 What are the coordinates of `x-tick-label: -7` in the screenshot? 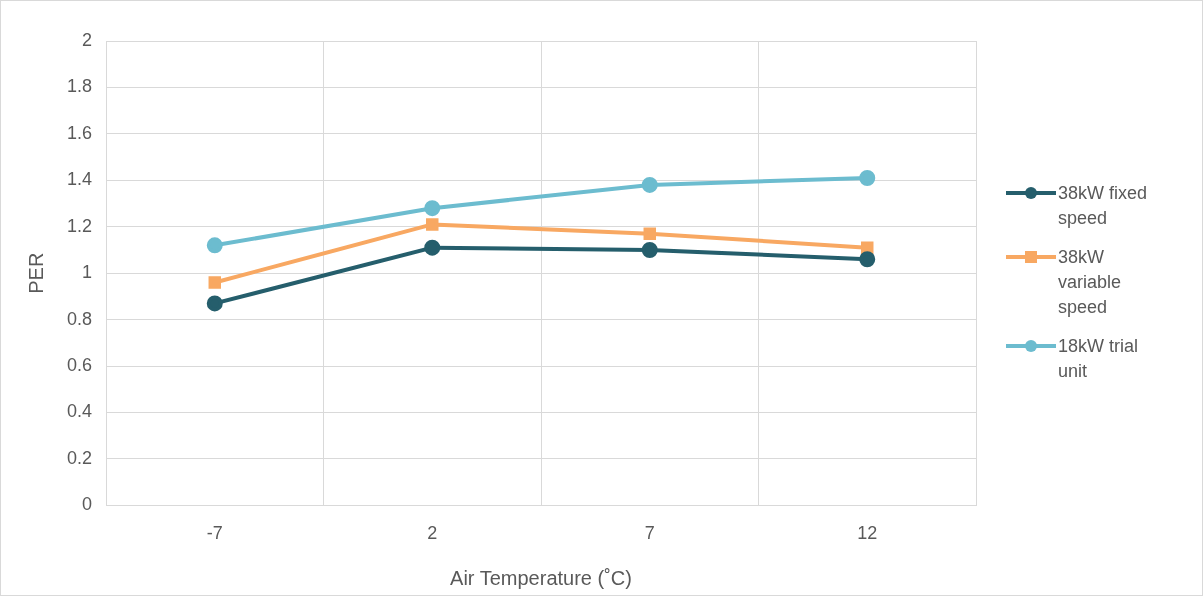 It's located at (214, 533).